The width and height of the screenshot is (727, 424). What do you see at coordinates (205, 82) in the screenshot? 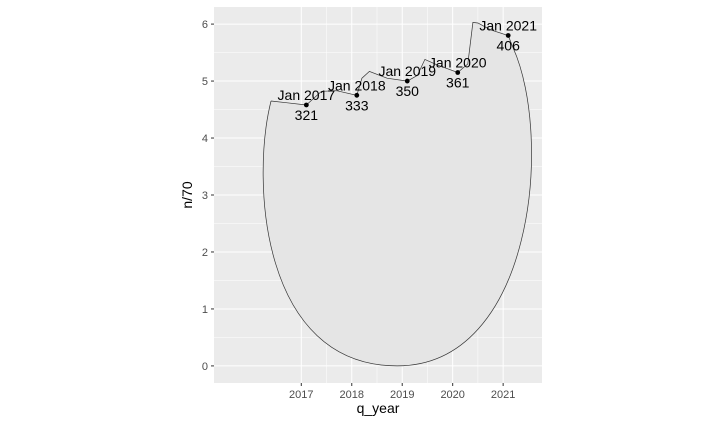
I see `y-tick-label: 5` at bounding box center [205, 82].